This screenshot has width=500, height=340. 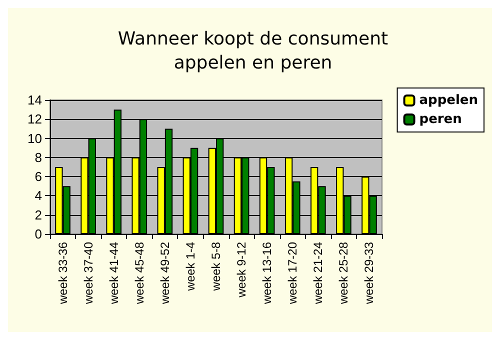 What do you see at coordinates (38, 196) in the screenshot?
I see `y-tick-label: 4` at bounding box center [38, 196].